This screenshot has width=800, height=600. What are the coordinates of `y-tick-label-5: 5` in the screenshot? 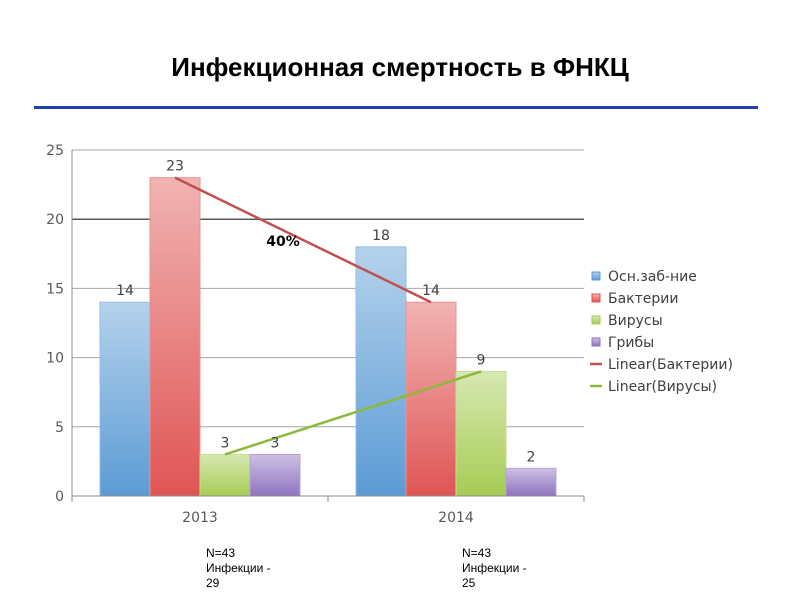 It's located at (59, 428).